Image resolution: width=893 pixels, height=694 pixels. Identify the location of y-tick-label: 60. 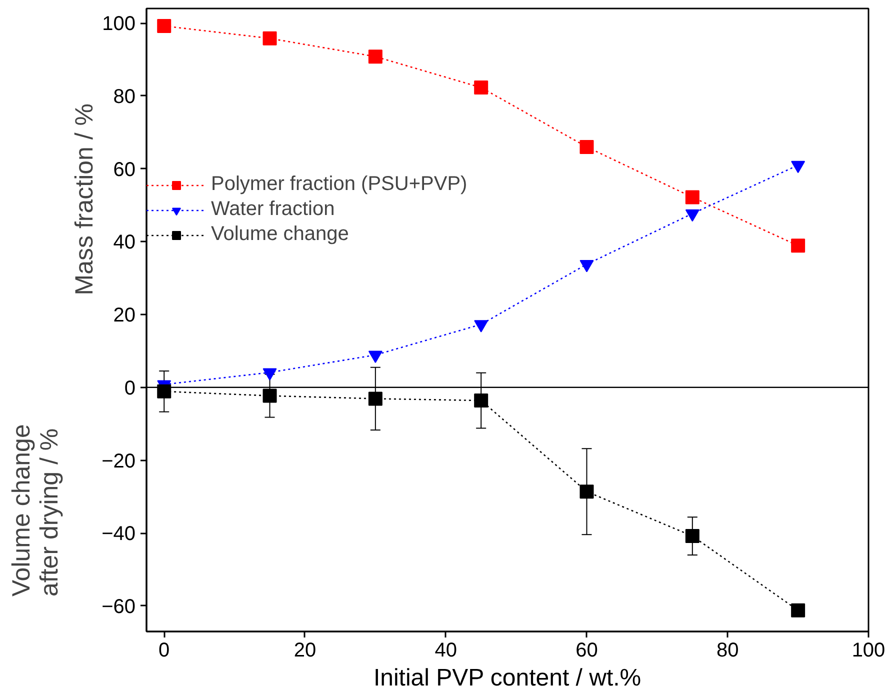
(124, 169).